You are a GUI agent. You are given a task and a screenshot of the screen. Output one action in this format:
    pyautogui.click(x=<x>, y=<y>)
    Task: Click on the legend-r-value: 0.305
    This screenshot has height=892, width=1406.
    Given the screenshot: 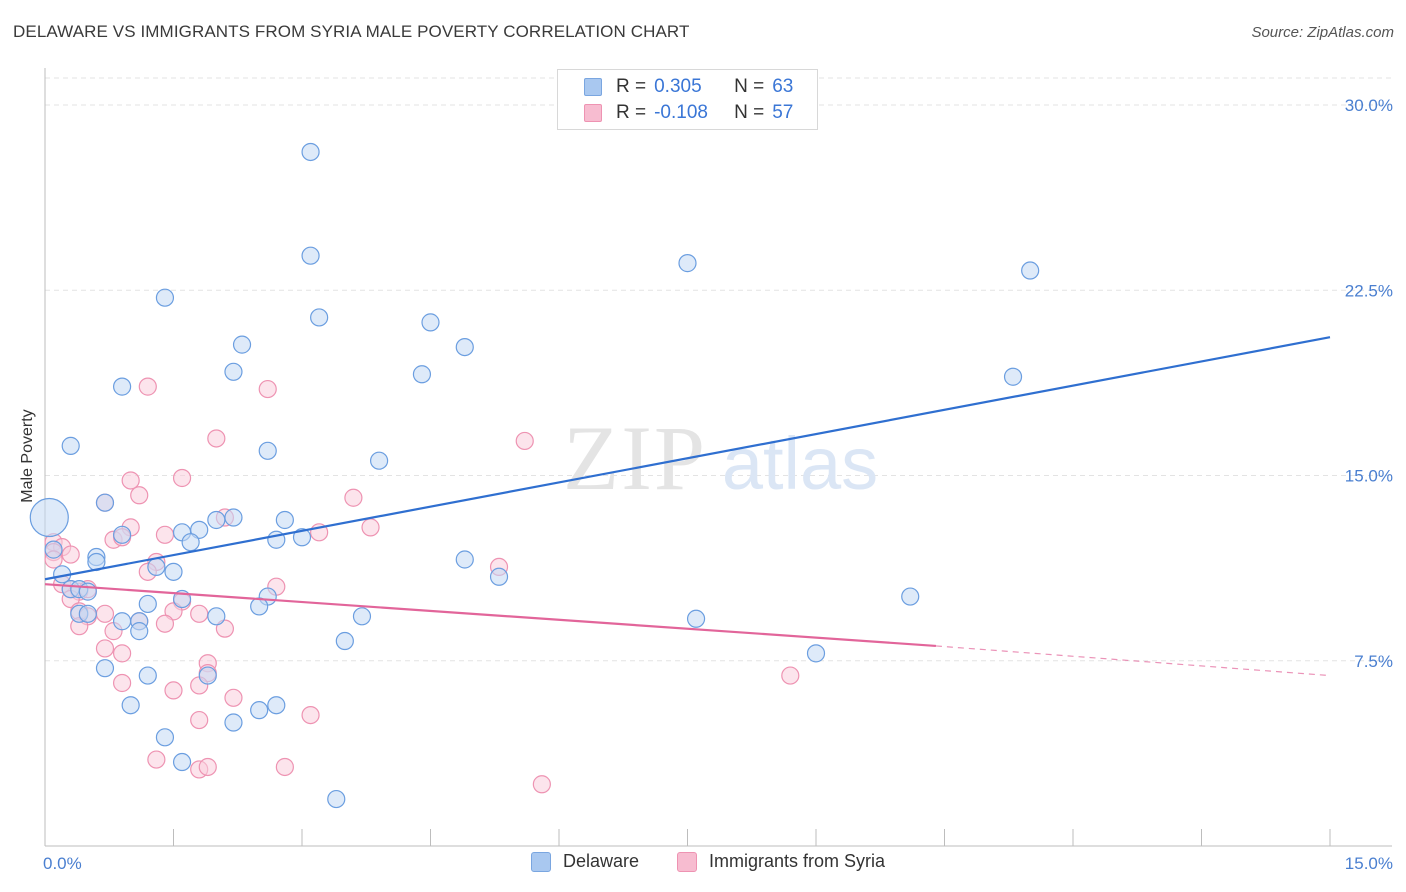 What is the action you would take?
    pyautogui.click(x=678, y=86)
    